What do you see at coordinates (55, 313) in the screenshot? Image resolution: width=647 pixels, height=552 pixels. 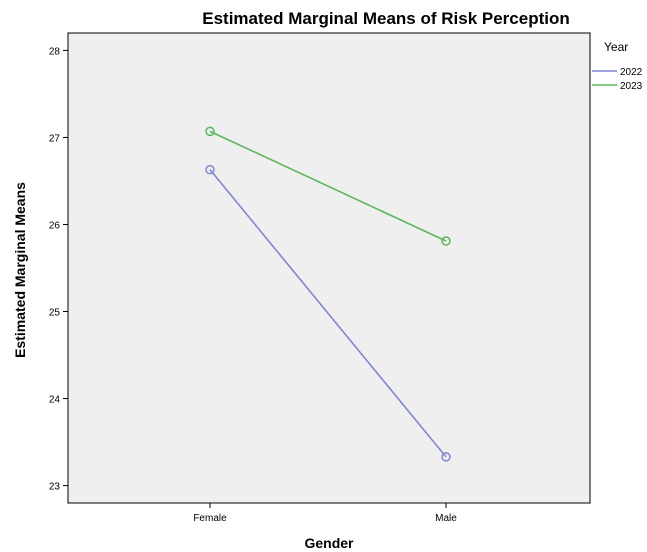 I see `y-tick-label: 25` at bounding box center [55, 313].